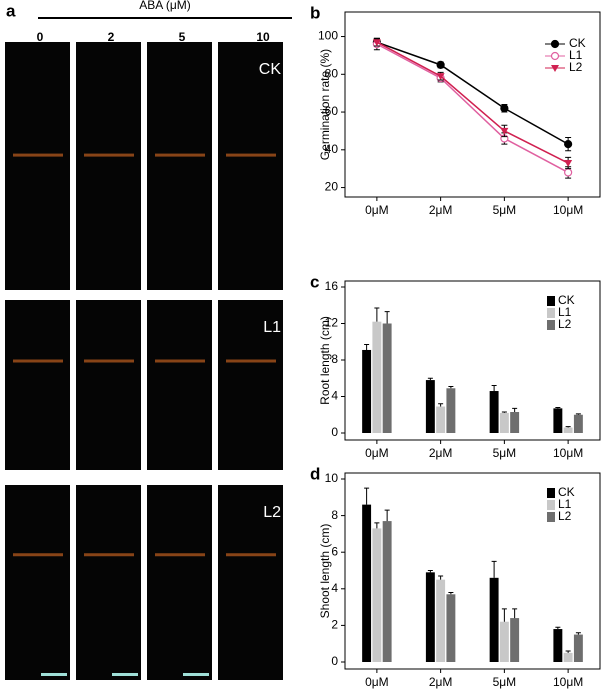 Image resolution: width=610 pixels, height=689 pixels. What do you see at coordinates (11, 10) in the screenshot?
I see `panel-label: a` at bounding box center [11, 10].